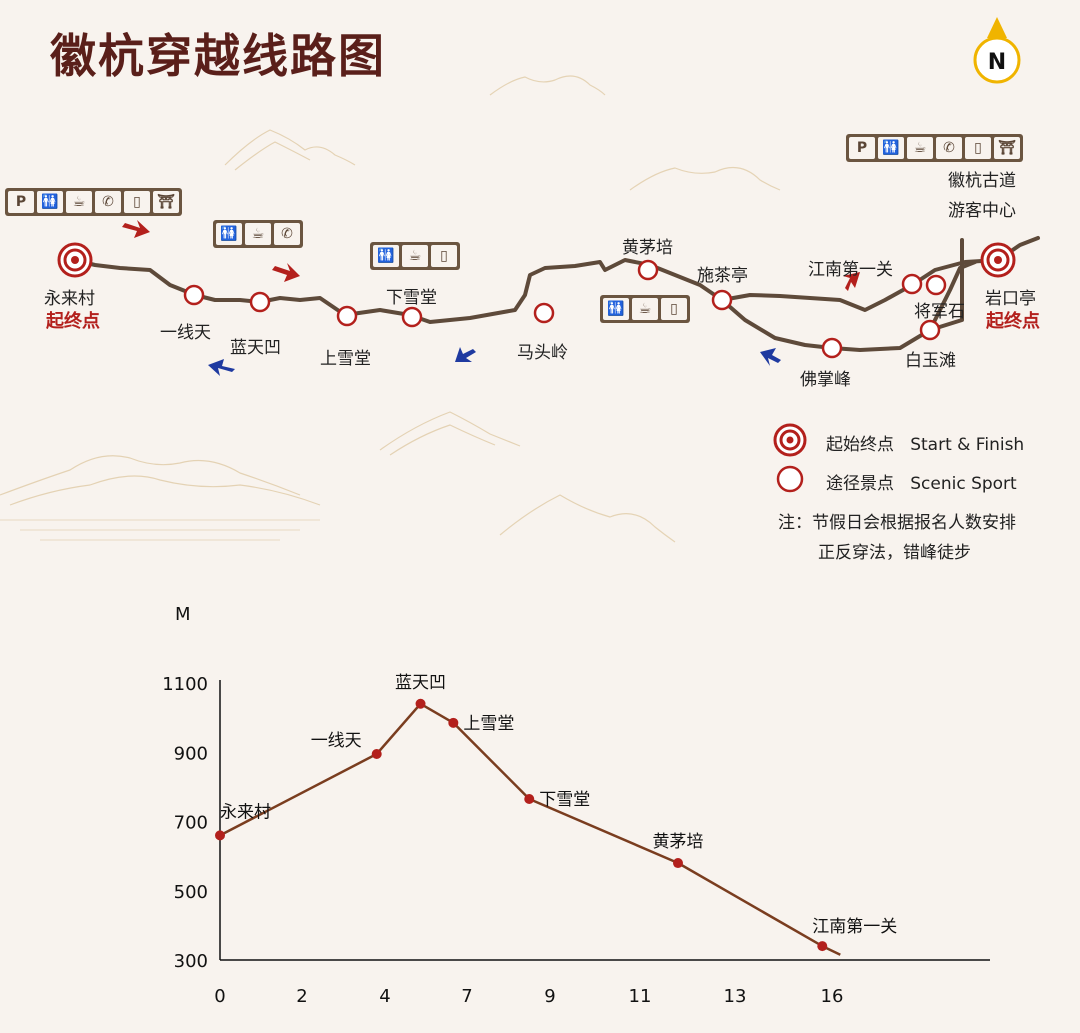 Image resolution: width=1080 pixels, height=1033 pixels. I want to click on point-jiangnan, so click(912, 284).